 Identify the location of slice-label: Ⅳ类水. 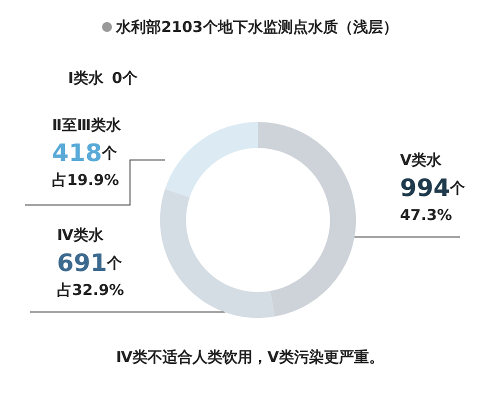
(80, 235).